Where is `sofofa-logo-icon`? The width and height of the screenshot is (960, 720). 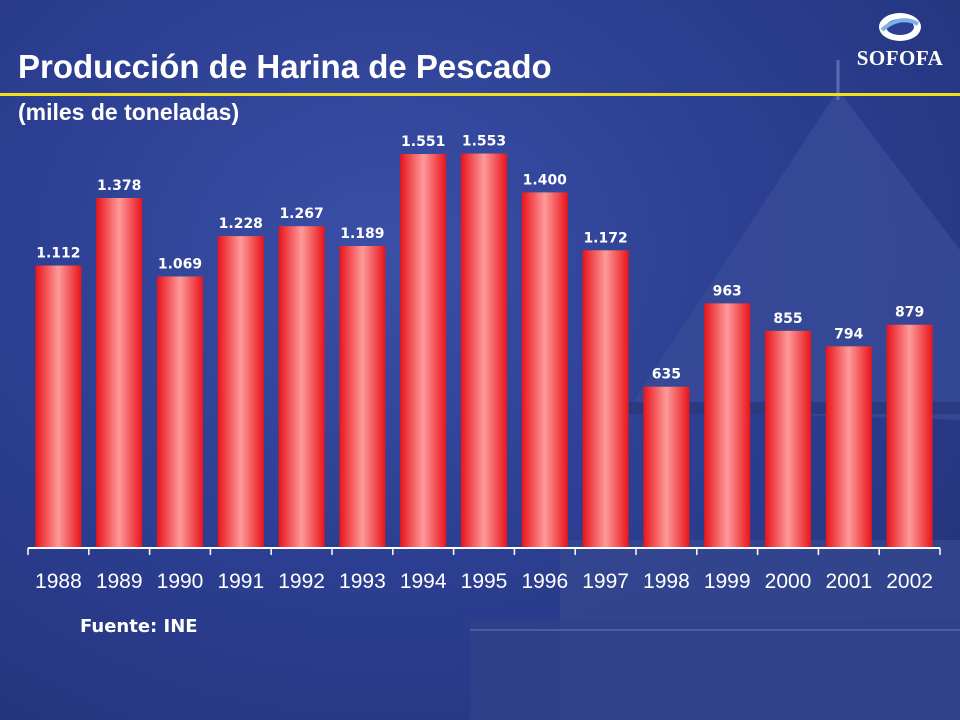 sofofa-logo-icon is located at coordinates (900, 27).